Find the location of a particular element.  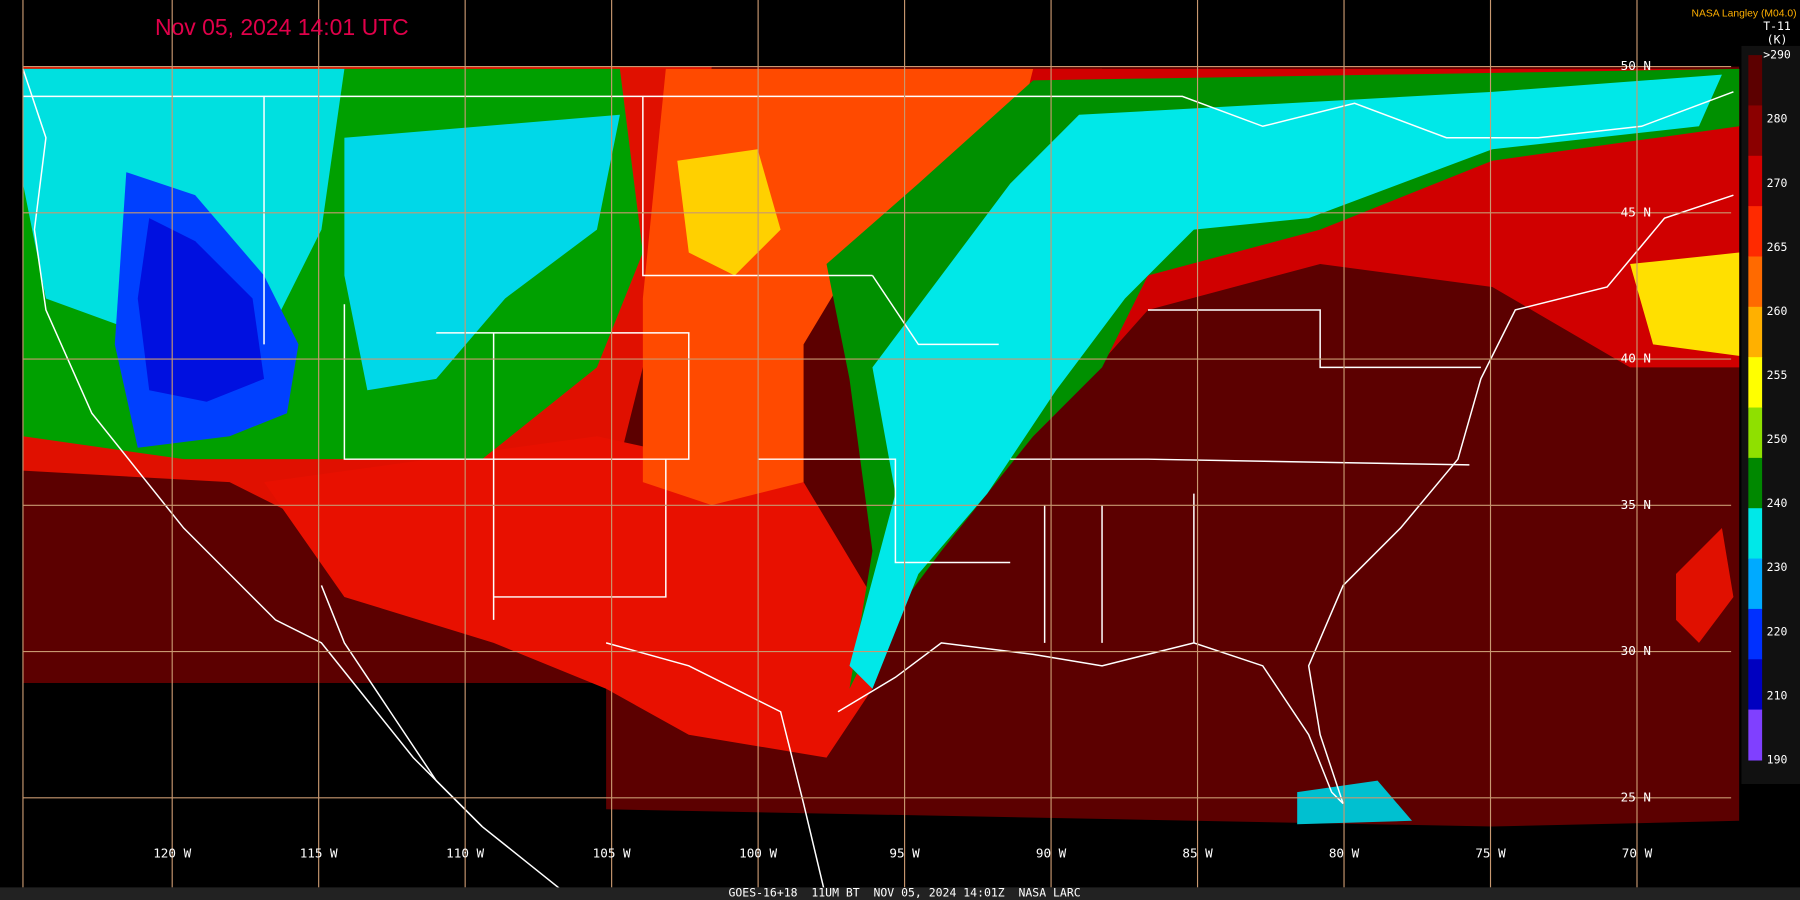

lat-label: 40 N is located at coordinates (1636, 358).